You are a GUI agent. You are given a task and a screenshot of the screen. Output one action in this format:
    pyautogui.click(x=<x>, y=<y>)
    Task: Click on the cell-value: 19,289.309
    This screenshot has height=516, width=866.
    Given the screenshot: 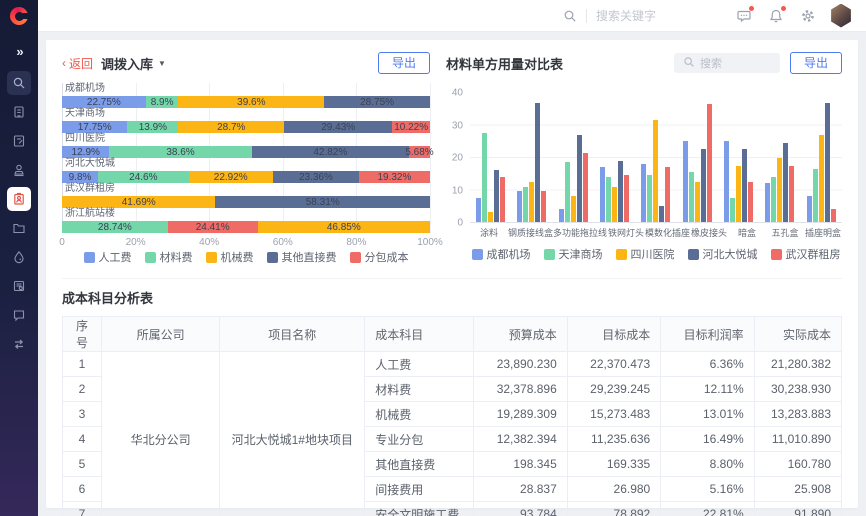 What is the action you would take?
    pyautogui.click(x=520, y=414)
    